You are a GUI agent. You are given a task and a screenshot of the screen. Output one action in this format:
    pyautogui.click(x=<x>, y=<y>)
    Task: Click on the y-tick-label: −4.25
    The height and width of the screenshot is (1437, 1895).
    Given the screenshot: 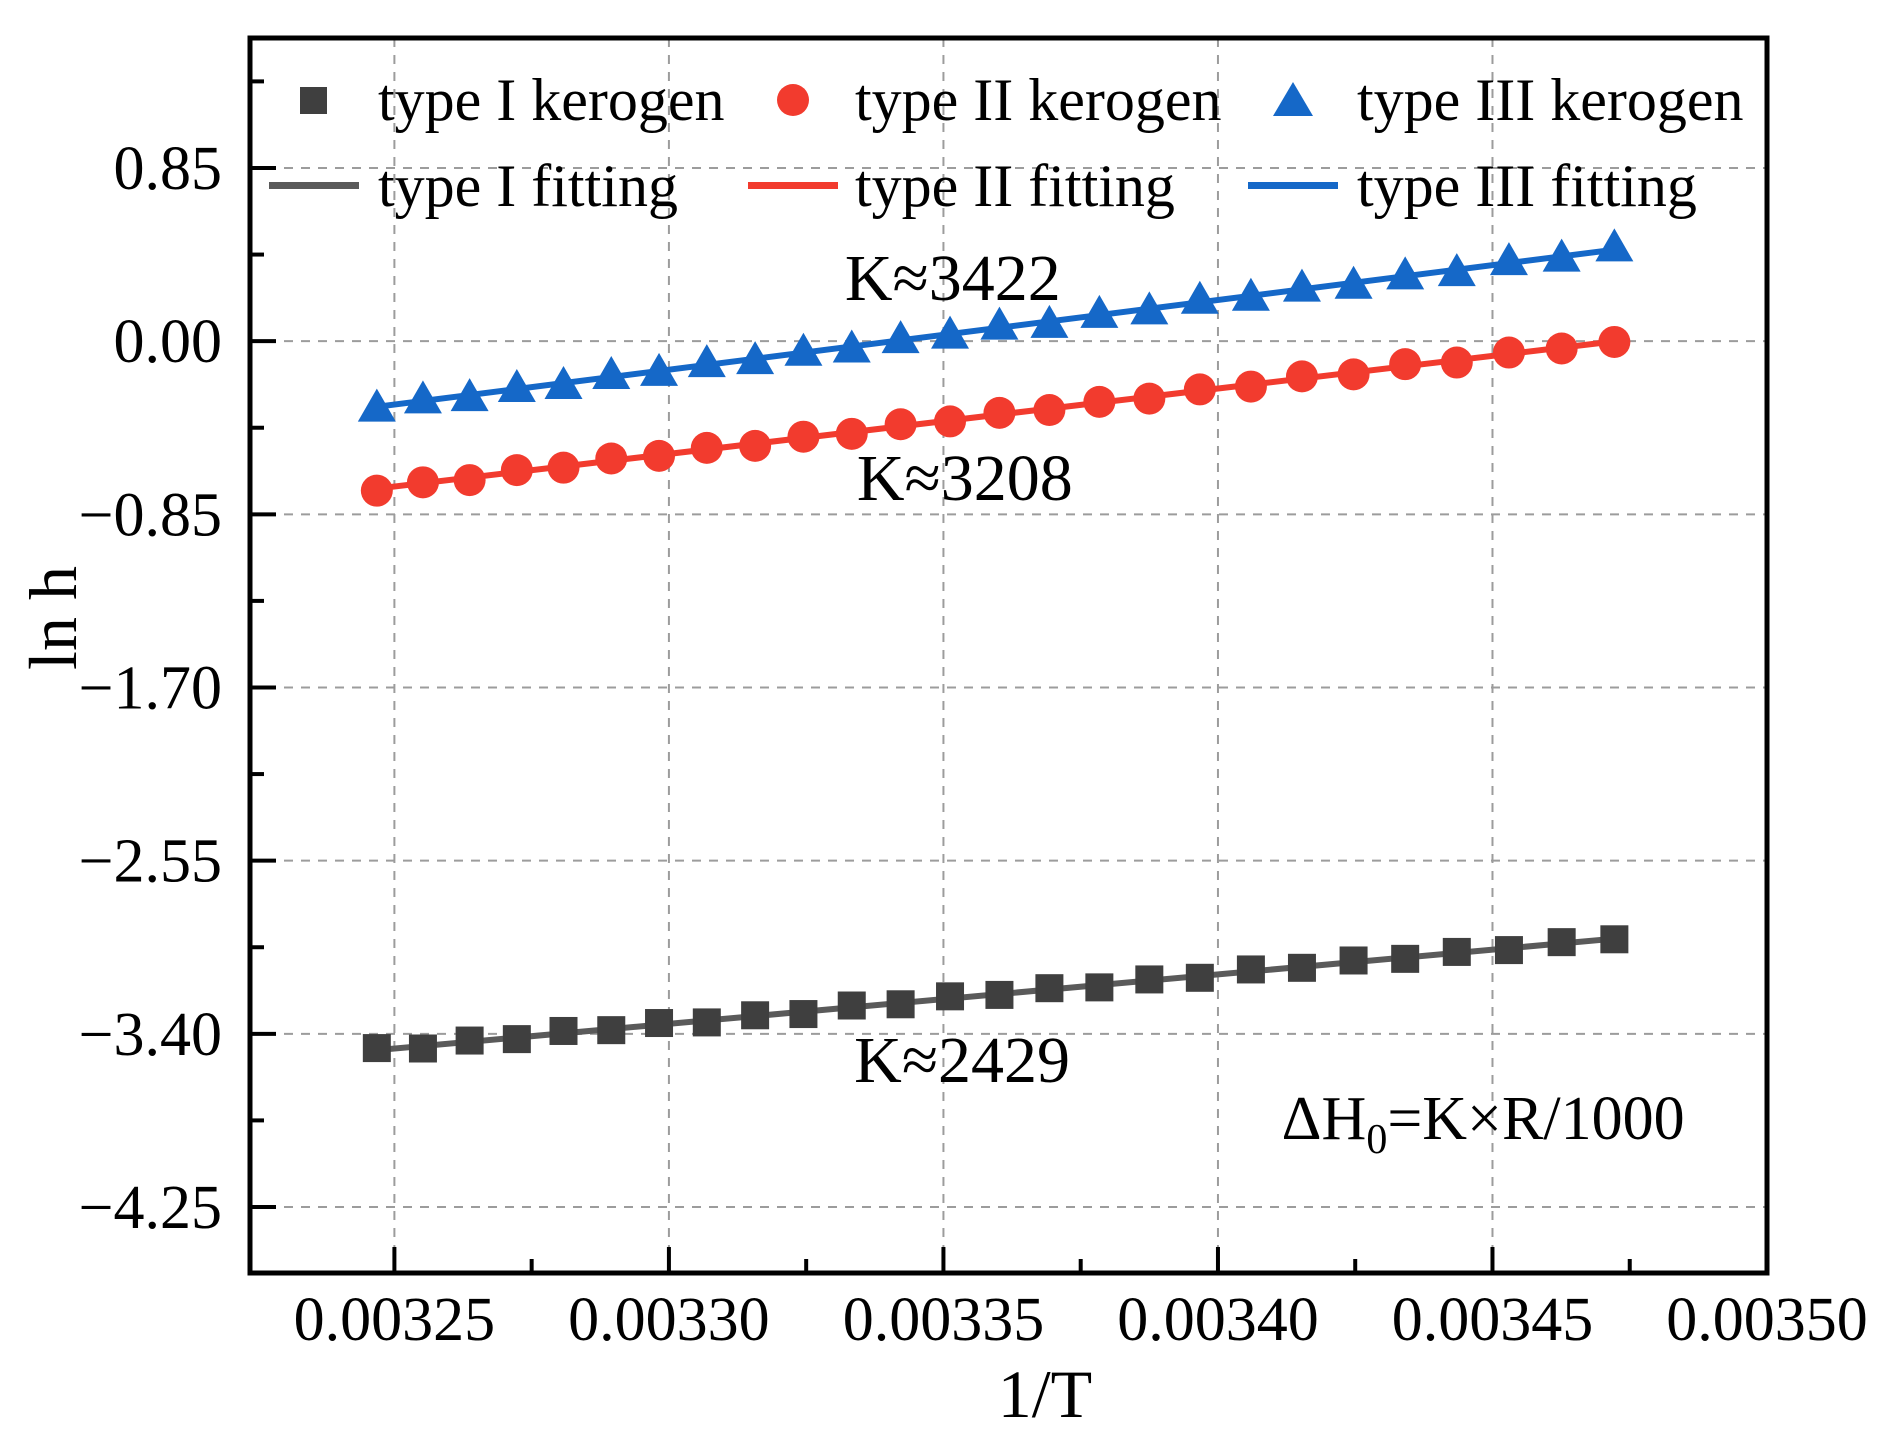 What is the action you would take?
    pyautogui.click(x=150, y=1208)
    